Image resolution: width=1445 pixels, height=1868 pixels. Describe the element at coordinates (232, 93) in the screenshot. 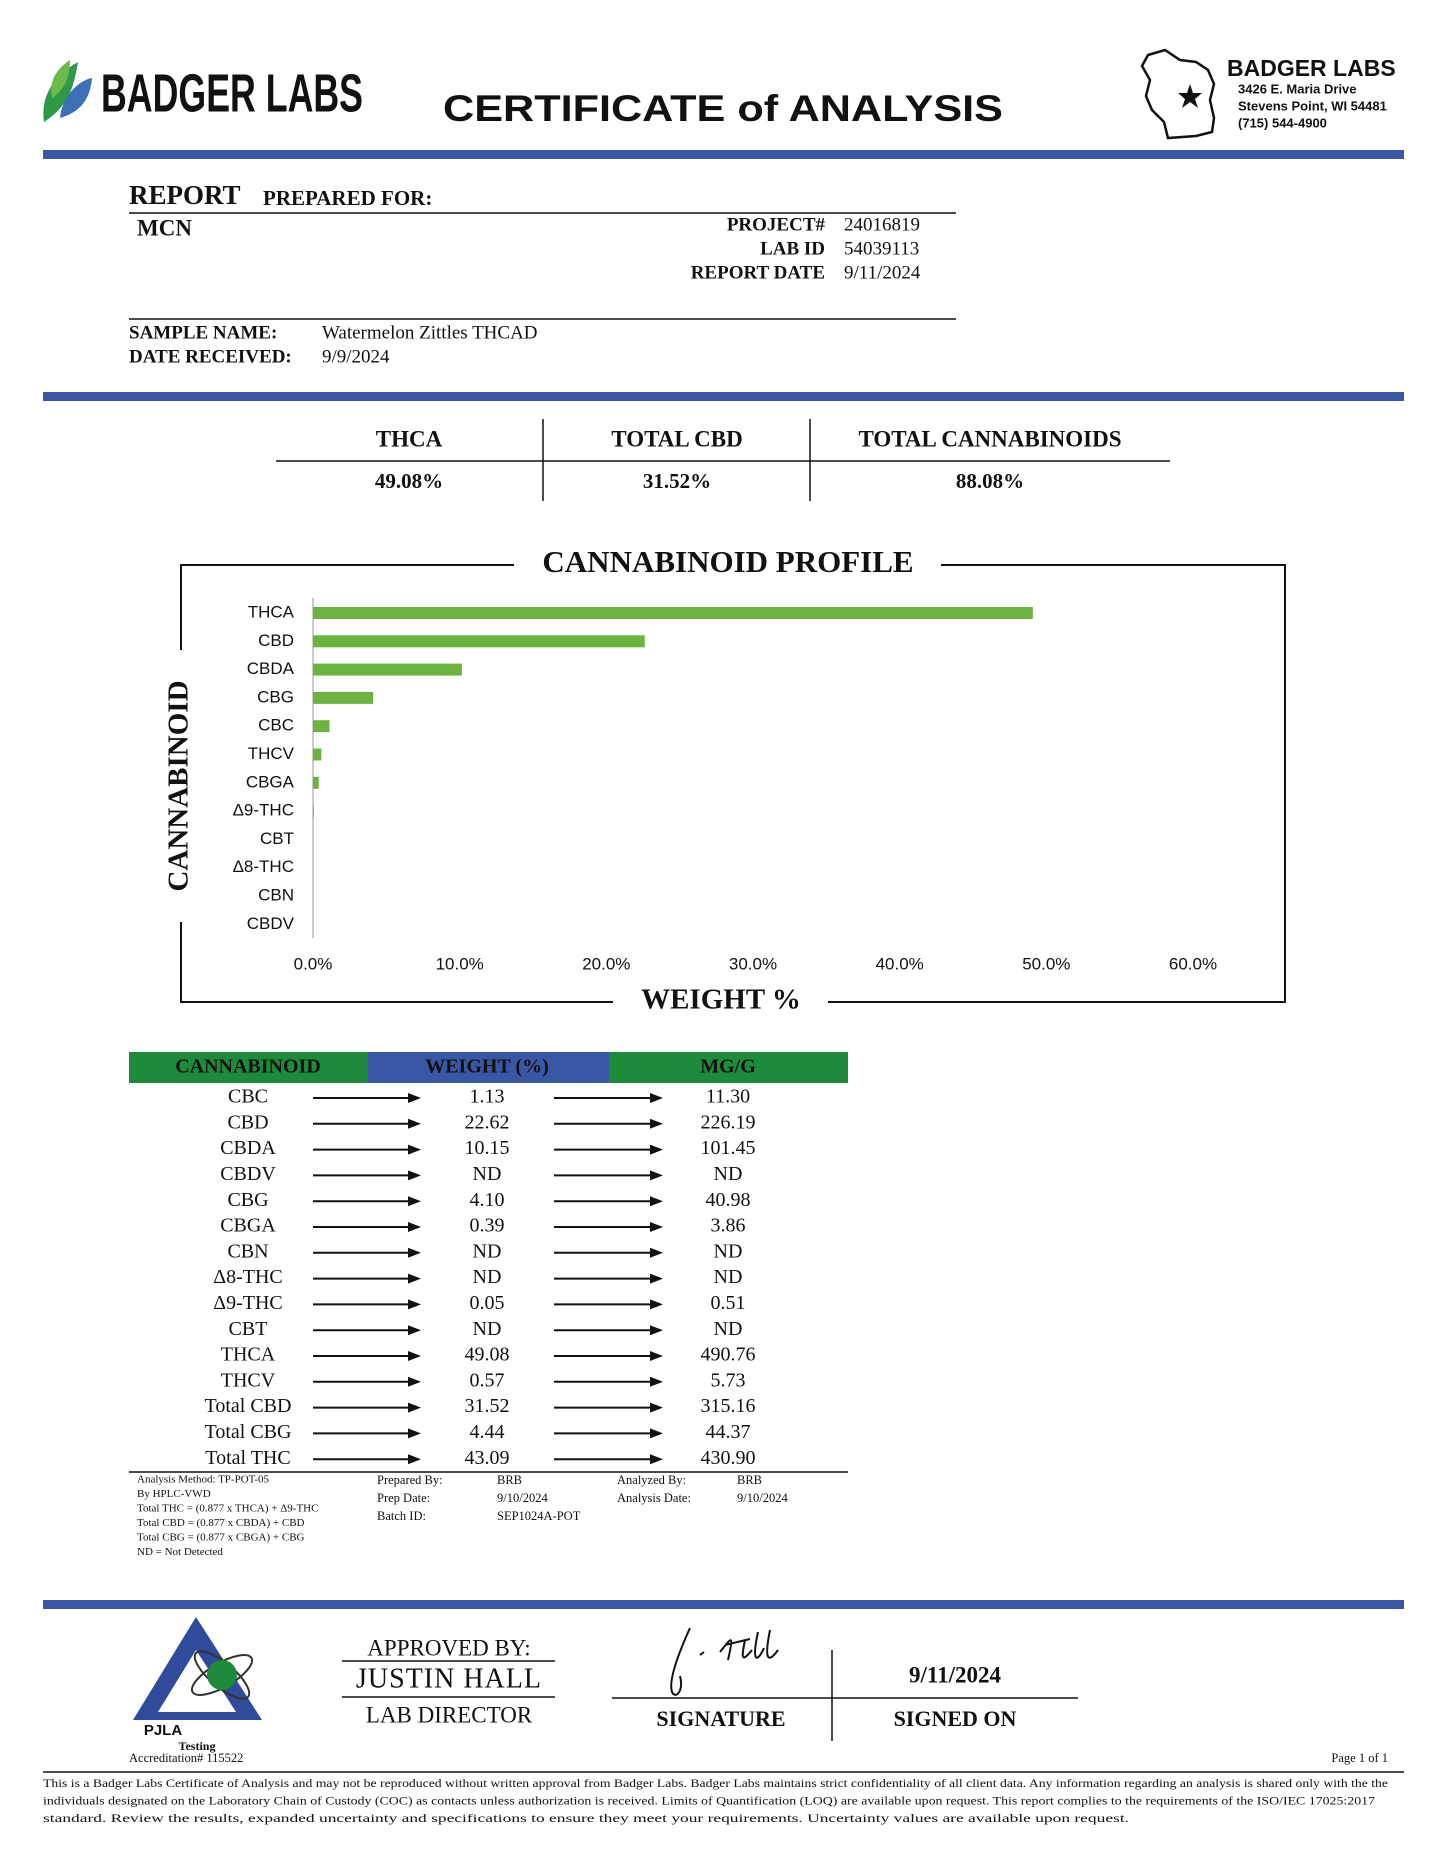

I see `logo-text: BADGER LABS` at that location.